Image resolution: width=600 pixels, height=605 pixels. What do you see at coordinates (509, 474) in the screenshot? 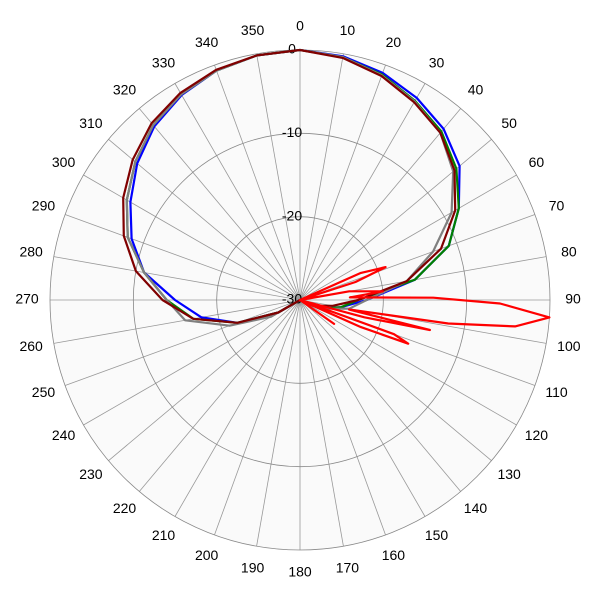
I see `angle-label: 130` at bounding box center [509, 474].